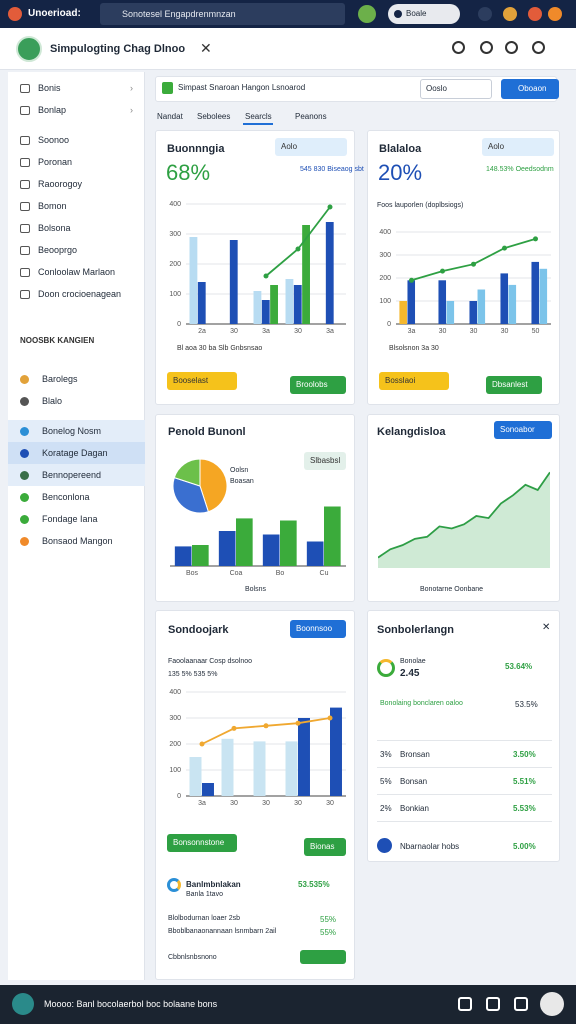 The height and width of the screenshot is (1024, 576). What do you see at coordinates (170, 116) in the screenshot?
I see `tab: Nandat` at bounding box center [170, 116].